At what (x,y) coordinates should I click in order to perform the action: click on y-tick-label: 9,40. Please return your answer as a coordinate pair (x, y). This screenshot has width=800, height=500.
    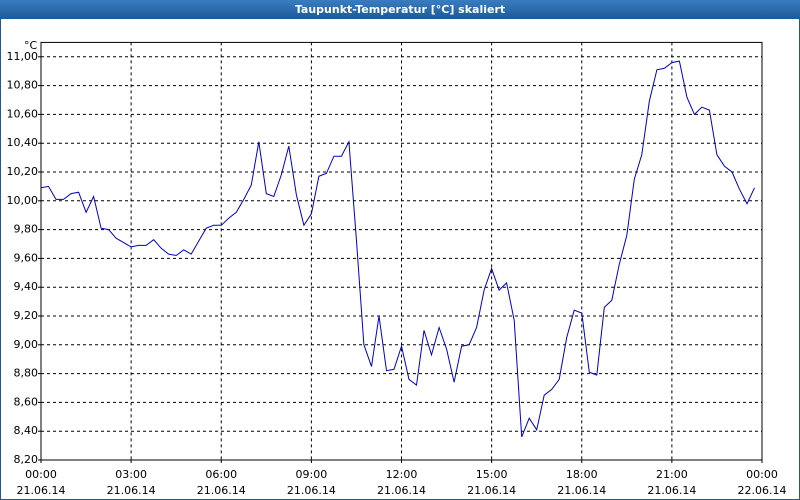
    Looking at the image, I should click on (26, 286).